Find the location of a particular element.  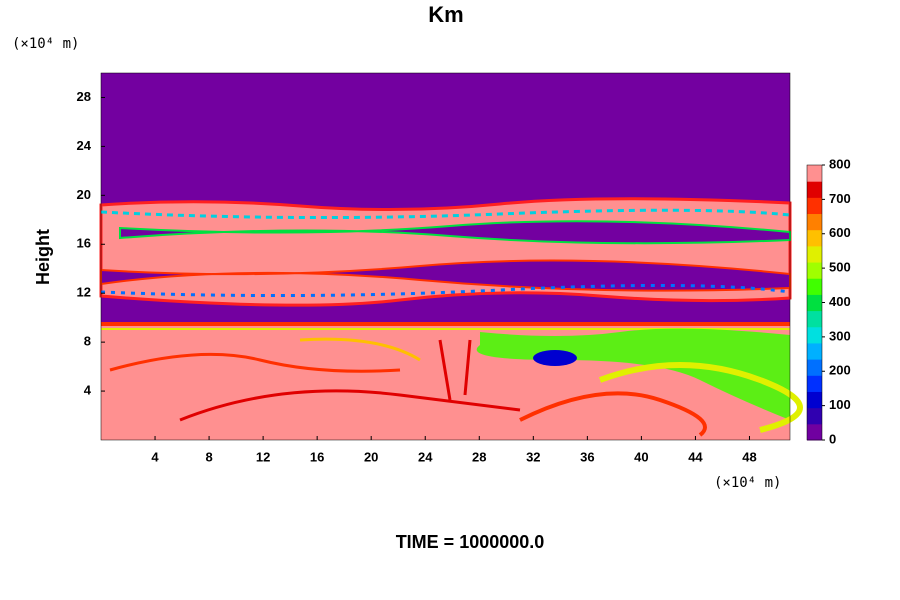

colorbar-tick-label: 700 is located at coordinates (840, 198).